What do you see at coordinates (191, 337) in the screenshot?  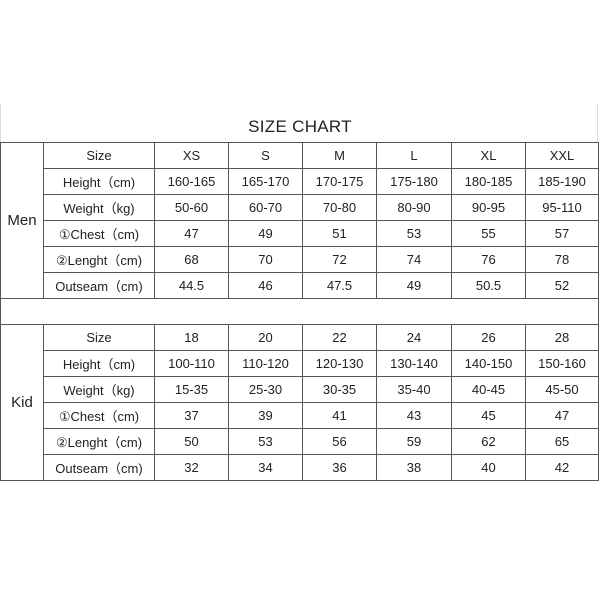 I see `value-cell: 18` at bounding box center [191, 337].